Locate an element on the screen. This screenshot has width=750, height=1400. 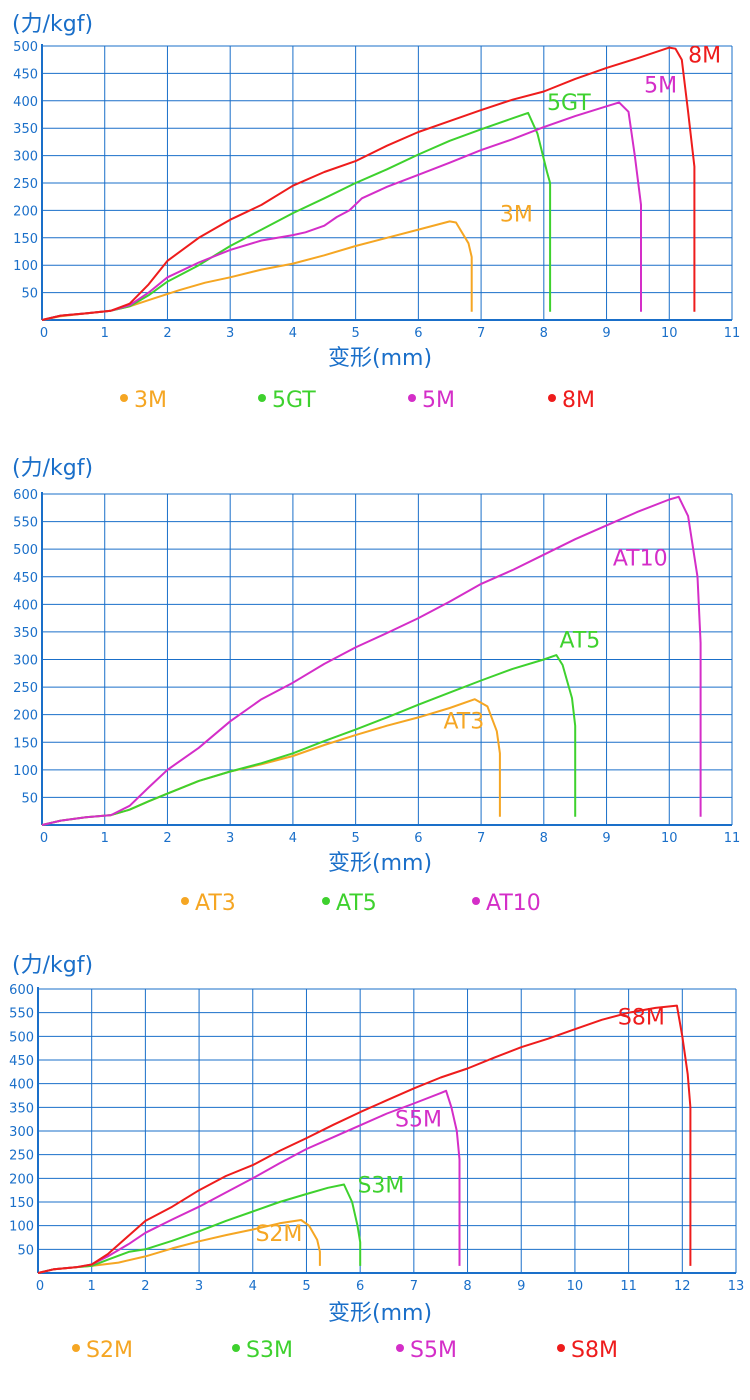
series-line-s3m is located at coordinates (199, 1228).